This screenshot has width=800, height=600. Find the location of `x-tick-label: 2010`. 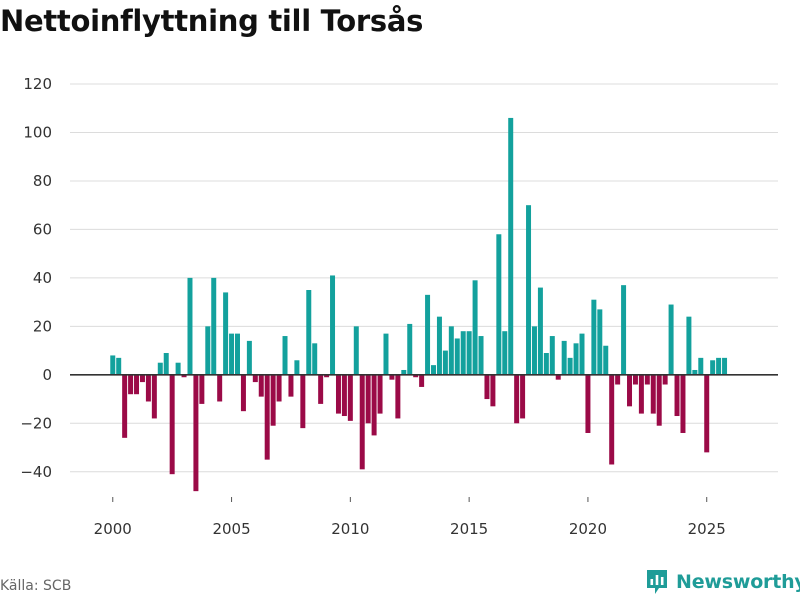

x-tick-label: 2010 is located at coordinates (350, 529).